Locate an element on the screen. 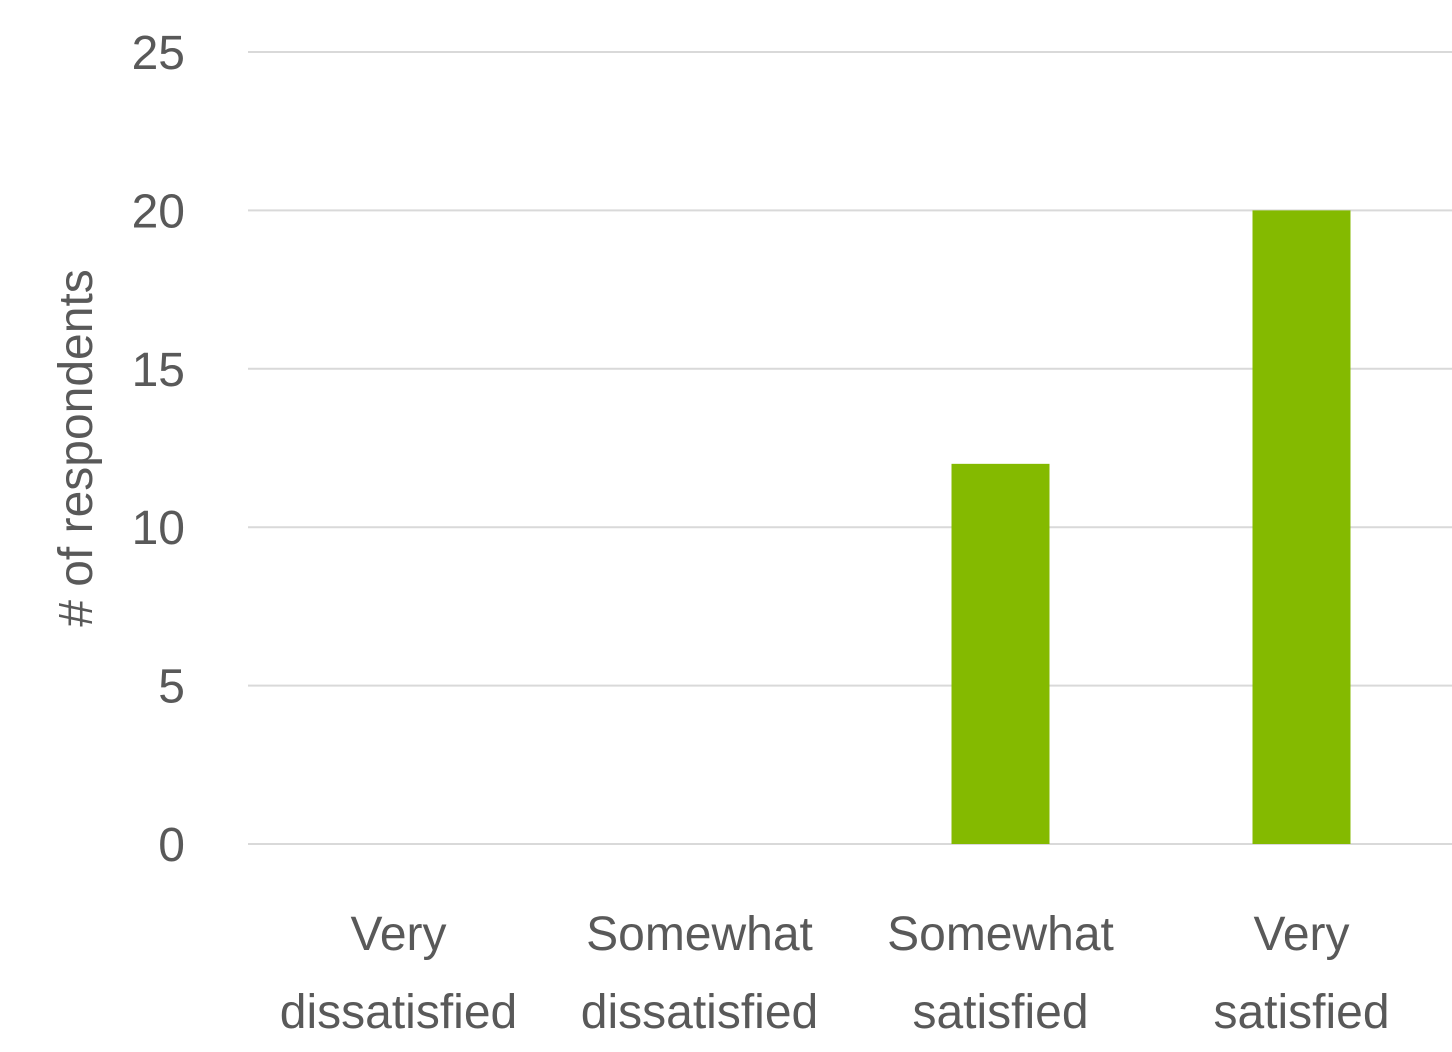 The height and width of the screenshot is (1052, 1452). y-tick-label: 5 is located at coordinates (171, 687).